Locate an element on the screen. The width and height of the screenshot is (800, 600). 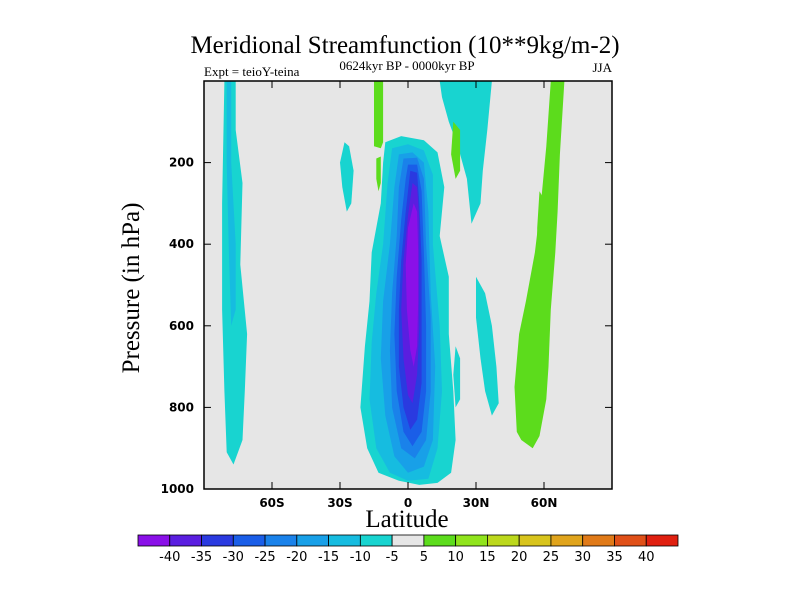
colorbar-label: -40 is located at coordinates (169, 557).